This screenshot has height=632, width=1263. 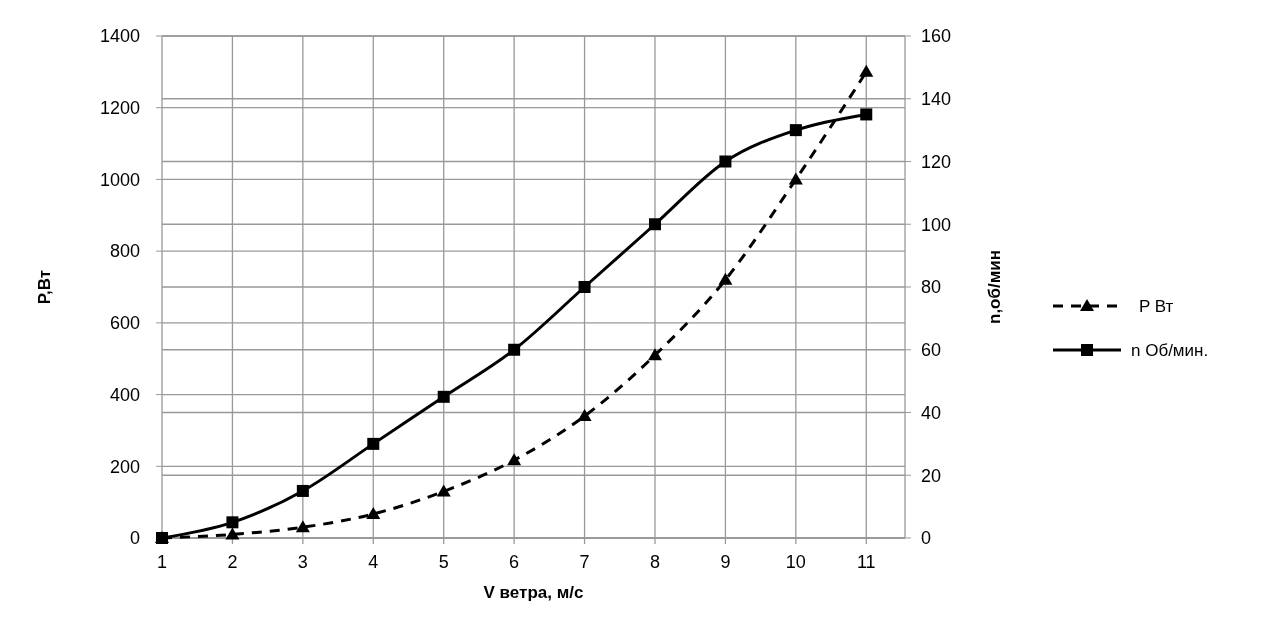 What do you see at coordinates (124, 251) in the screenshot?
I see `y-tick-label: 800` at bounding box center [124, 251].